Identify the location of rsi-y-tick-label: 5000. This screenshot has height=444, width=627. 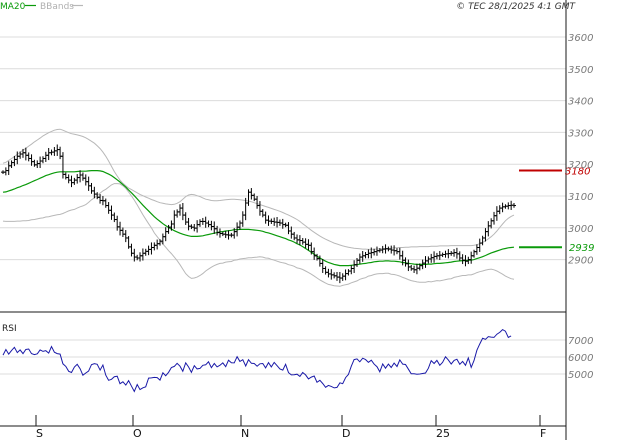
(580, 375).